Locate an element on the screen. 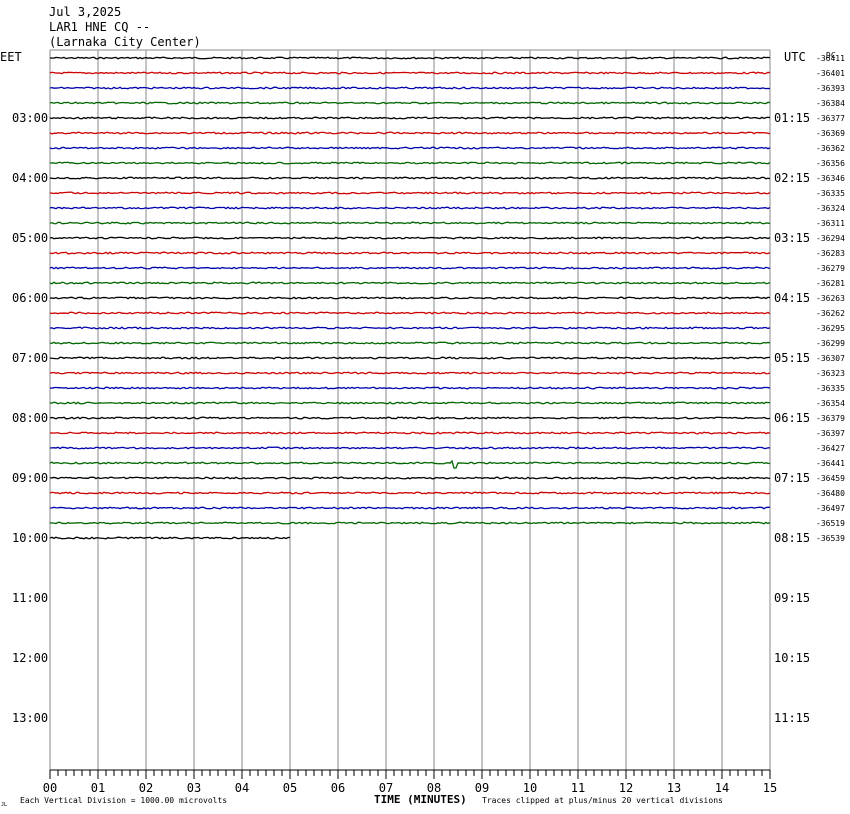  x-tick-label: 11 is located at coordinates (578, 788).